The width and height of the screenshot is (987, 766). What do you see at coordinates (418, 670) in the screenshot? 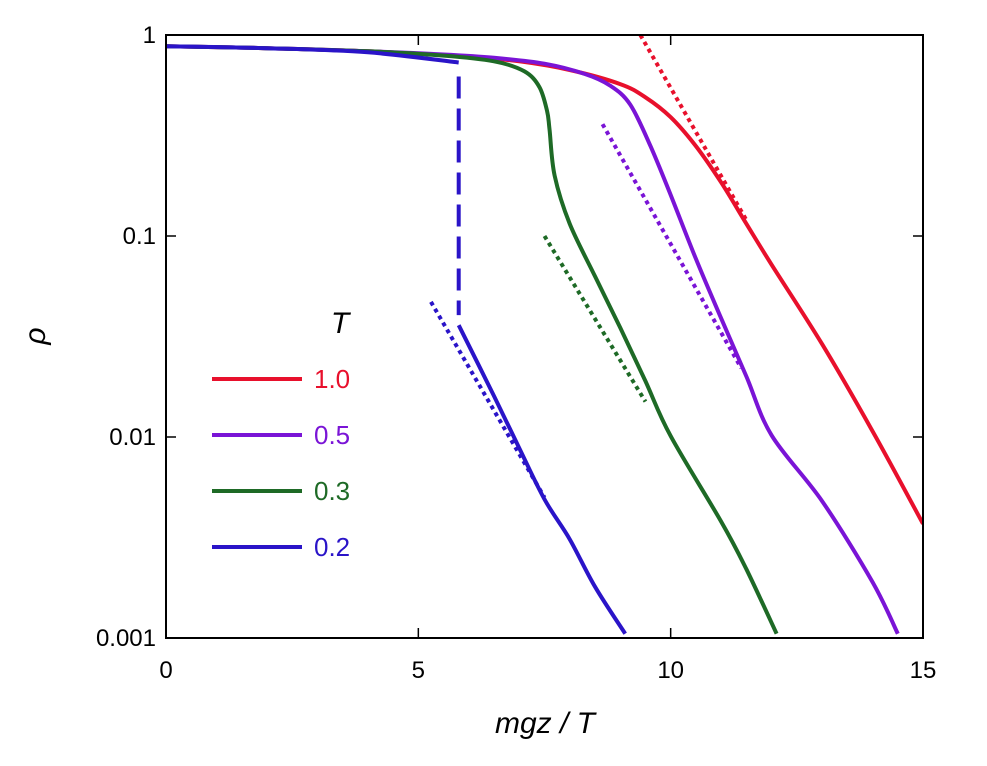
I see `x-tick-label: 5` at bounding box center [418, 670].